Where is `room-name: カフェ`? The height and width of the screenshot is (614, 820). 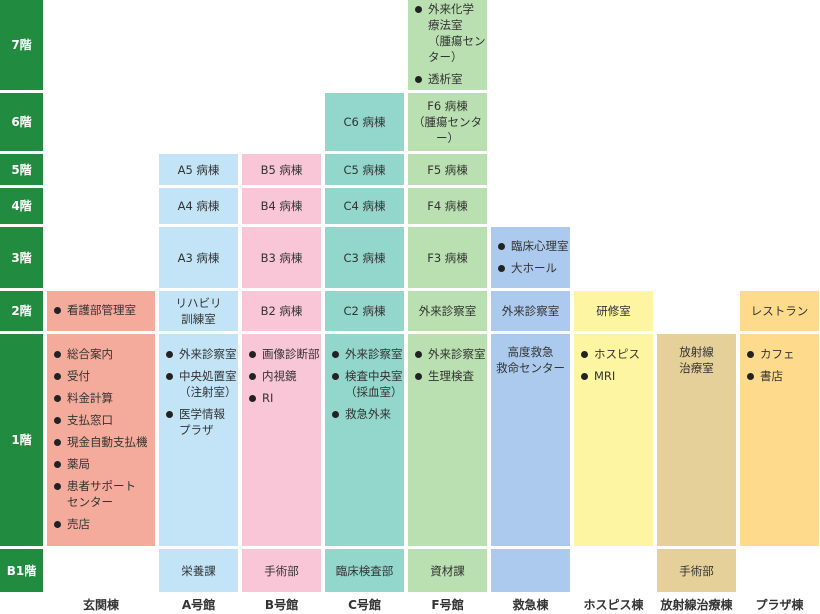
room-name: カフェ is located at coordinates (777, 354).